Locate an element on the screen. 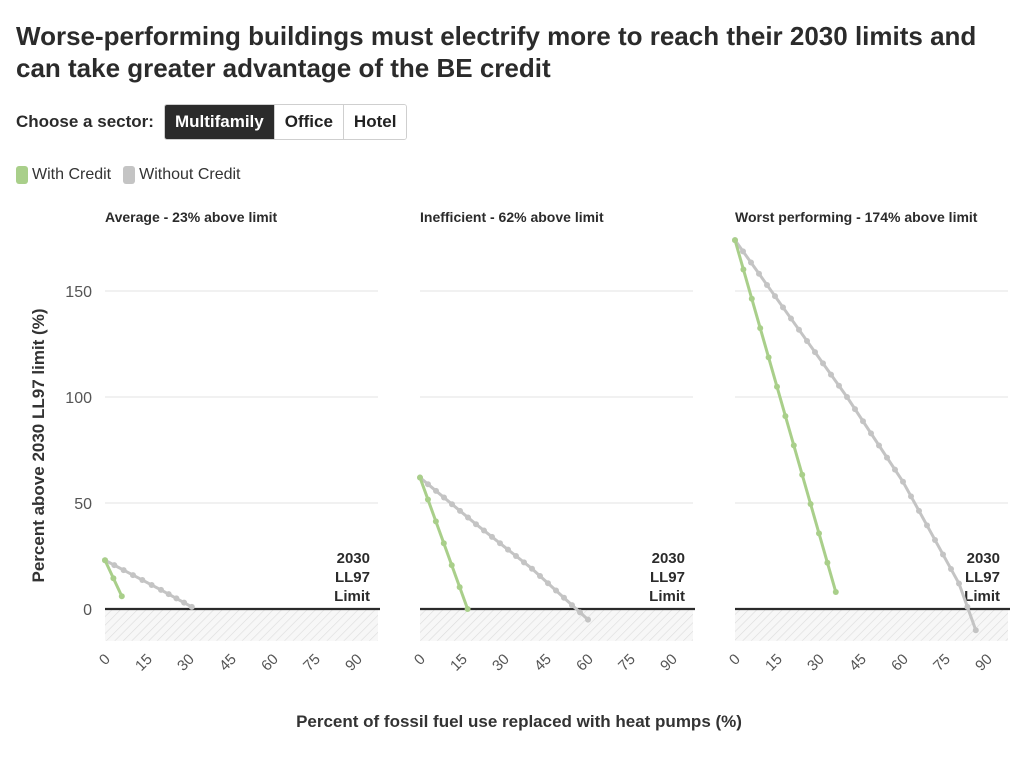 This screenshot has width=1024, height=762. legend-item-without-credit: Without Credit is located at coordinates (182, 175).